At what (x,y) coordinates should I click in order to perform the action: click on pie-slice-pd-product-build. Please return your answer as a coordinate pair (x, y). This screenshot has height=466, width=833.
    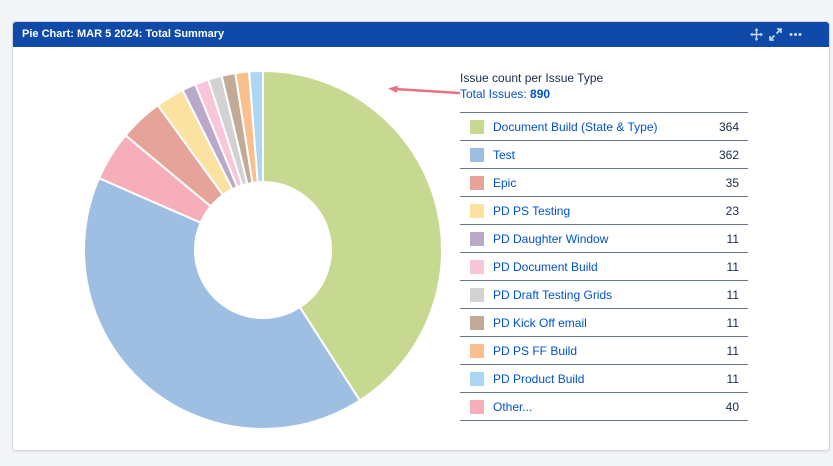
    Looking at the image, I should click on (256, 127).